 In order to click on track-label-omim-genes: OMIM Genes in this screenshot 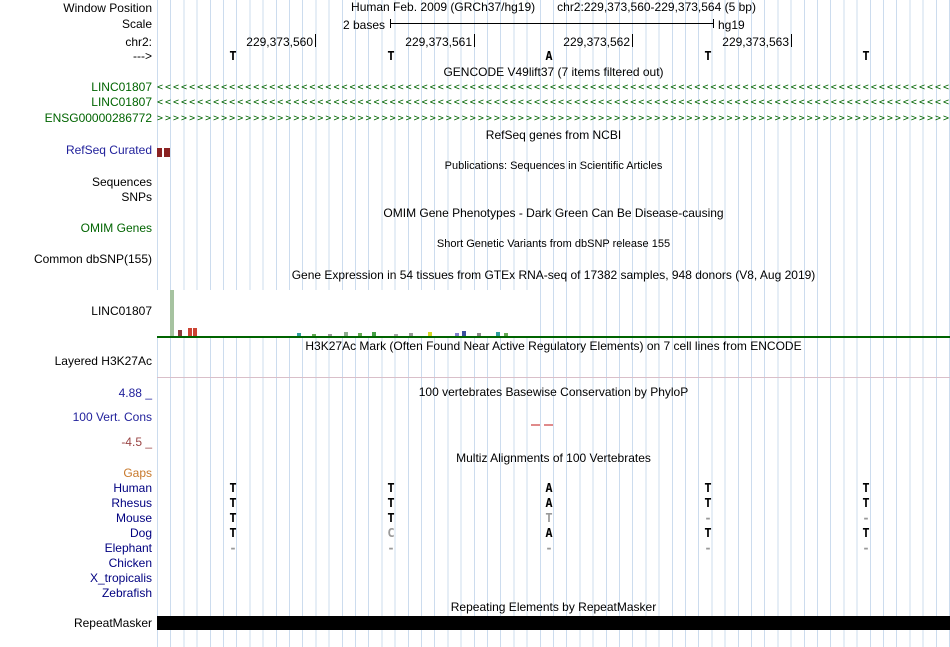, I will do `click(116, 228)`.